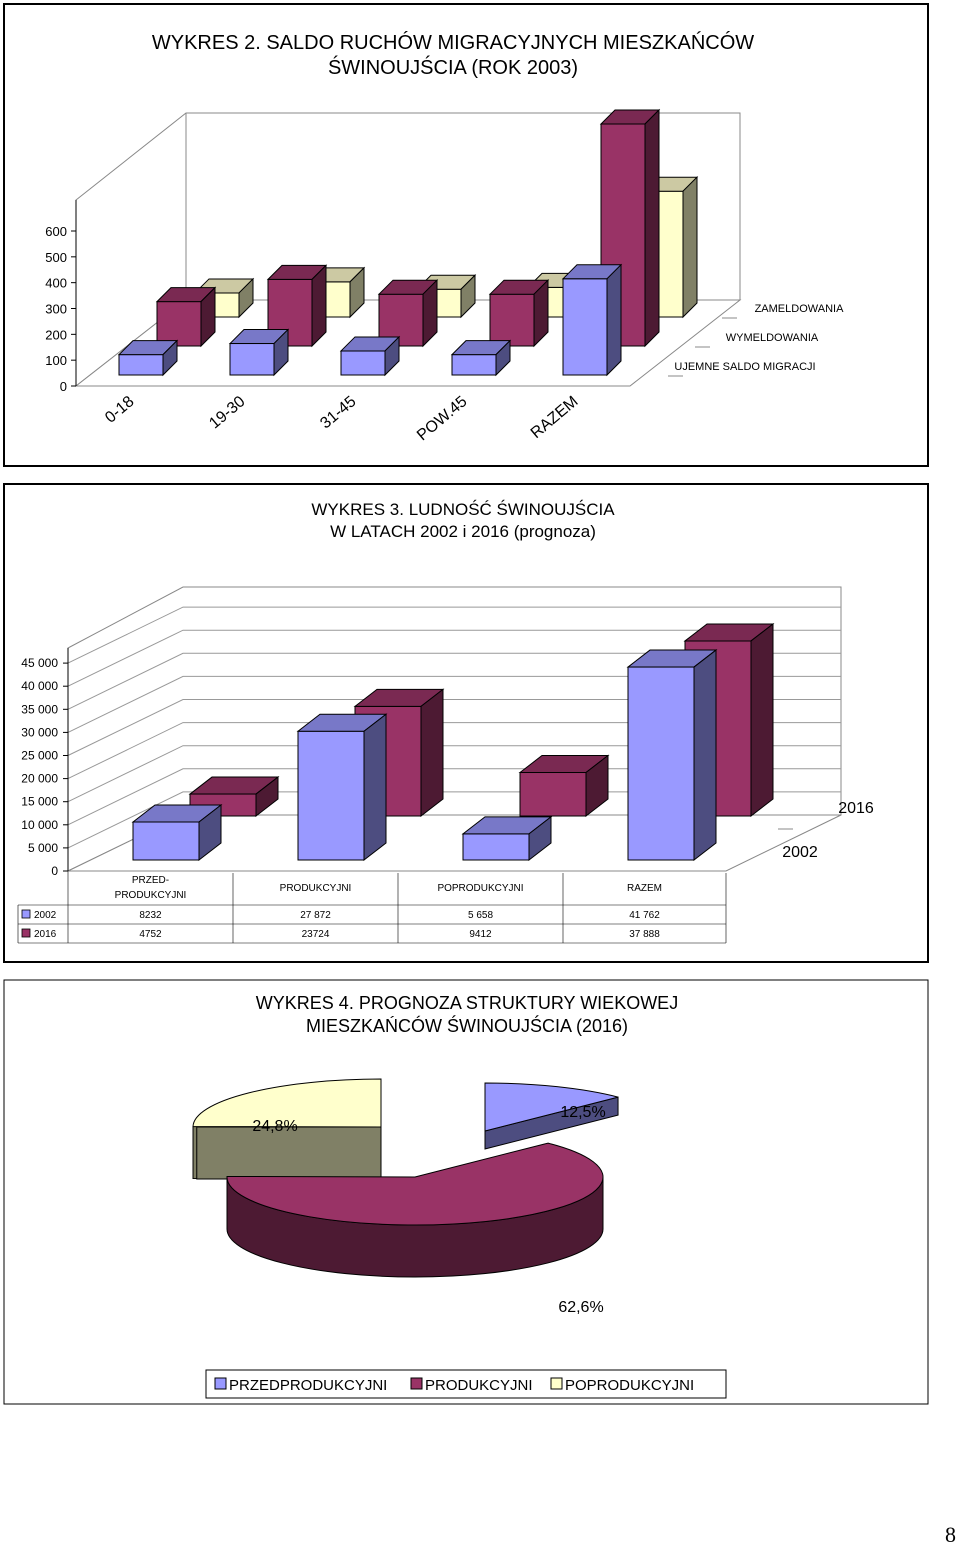  What do you see at coordinates (582, 1112) in the screenshot?
I see `slice-label: 12,5%` at bounding box center [582, 1112].